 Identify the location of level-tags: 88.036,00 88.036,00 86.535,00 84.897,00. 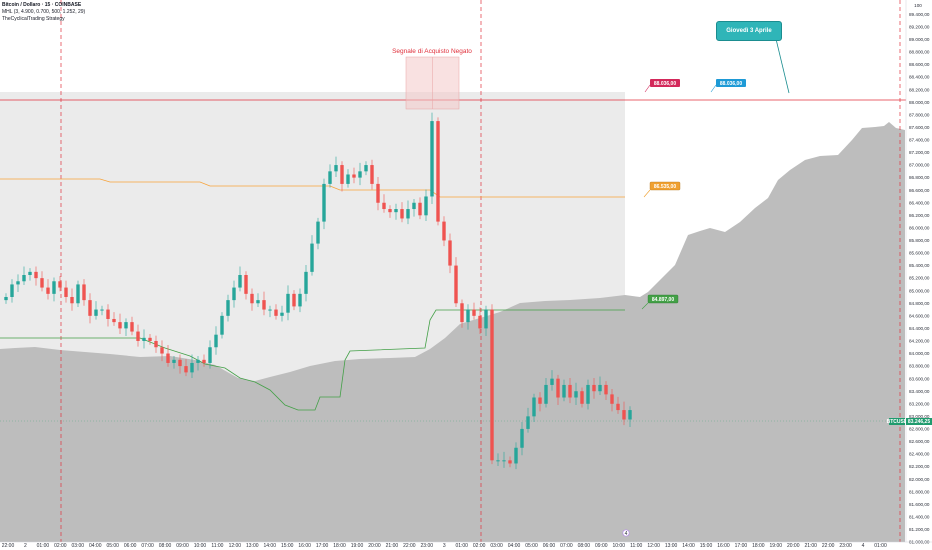
(715, 174).